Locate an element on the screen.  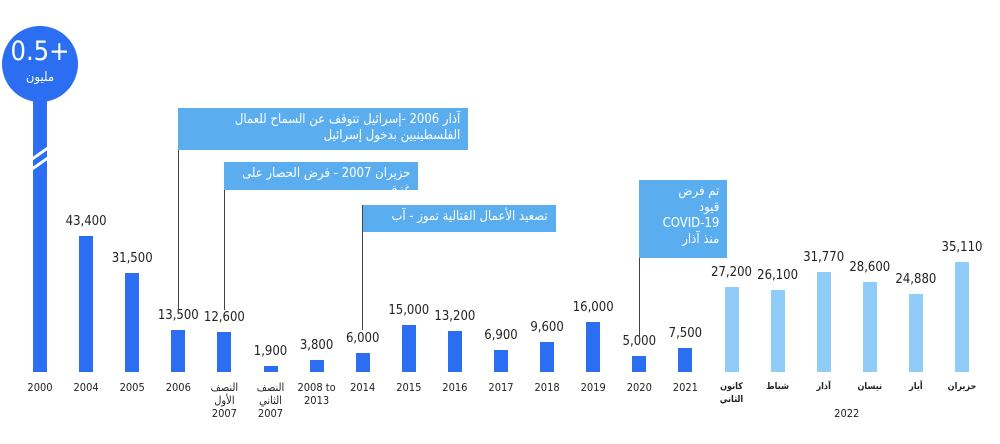
x-tick-label: 2021 is located at coordinates (685, 387).